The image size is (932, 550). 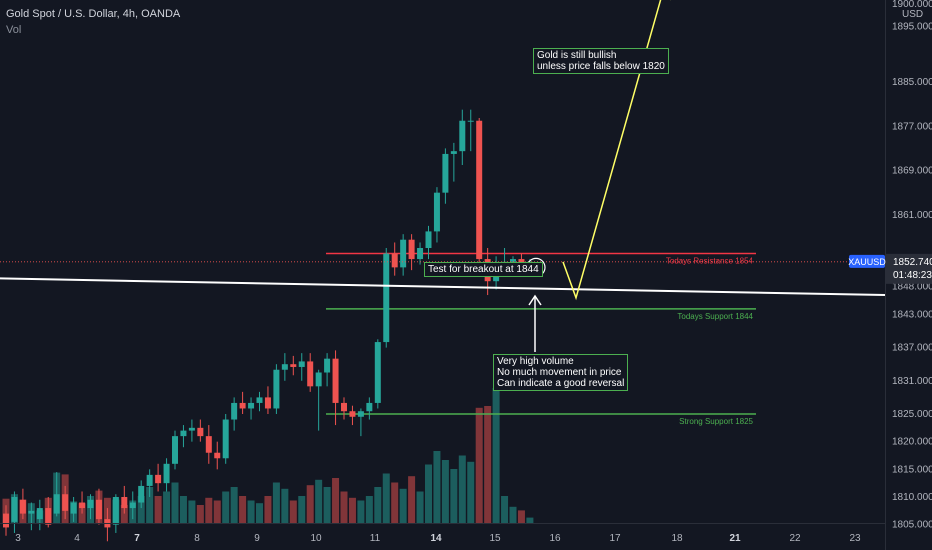 I want to click on countdown-label: 01:48:23, so click(x=912, y=275).